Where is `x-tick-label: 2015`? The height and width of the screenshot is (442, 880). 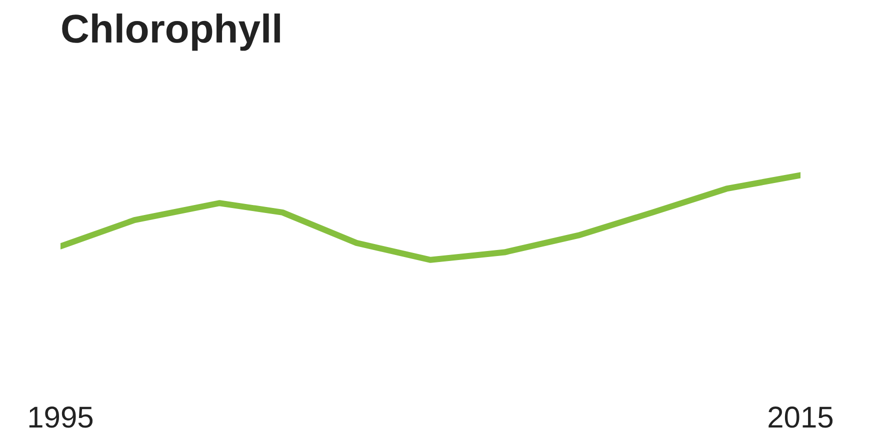
x-tick-label: 2015 is located at coordinates (800, 418).